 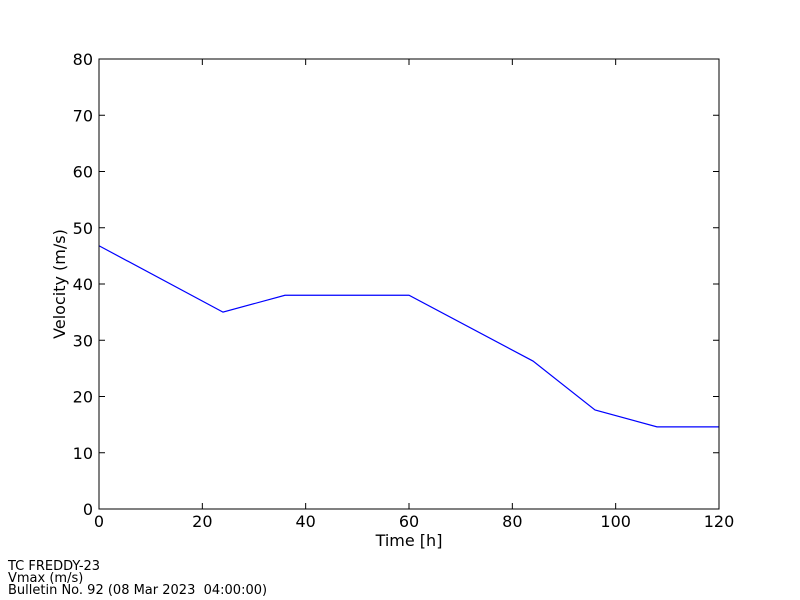 I want to click on y-tick-label: 80, so click(x=83, y=59).